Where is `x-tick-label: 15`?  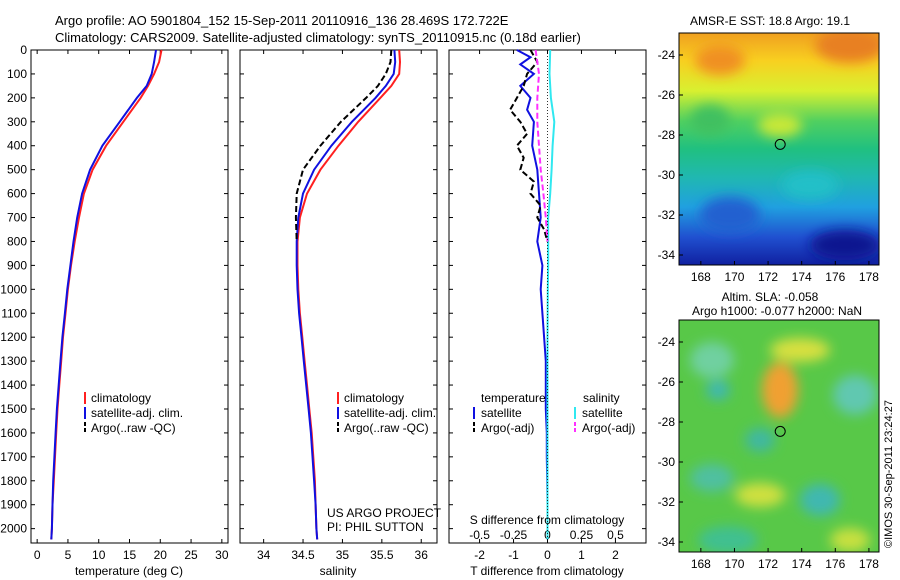 x-tick-label: 15 is located at coordinates (130, 555).